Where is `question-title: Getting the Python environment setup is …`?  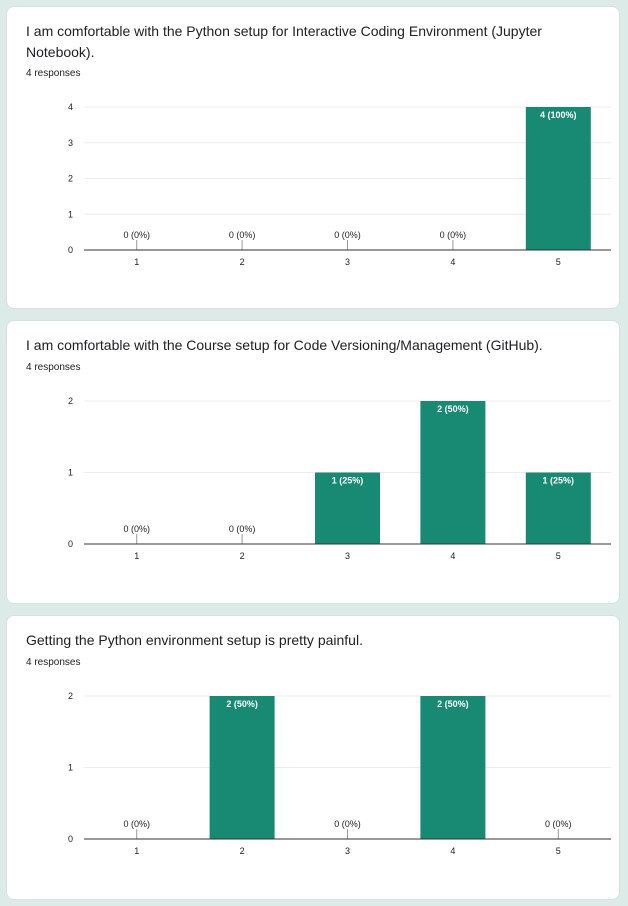 question-title: Getting the Python environment setup is … is located at coordinates (194, 640).